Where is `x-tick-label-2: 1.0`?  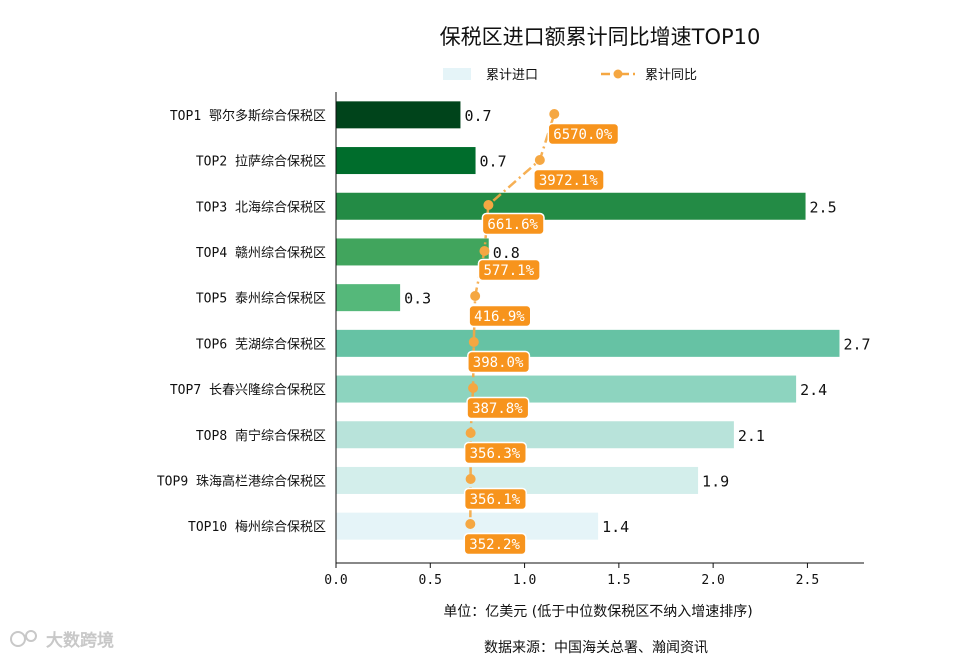 x-tick-label-2: 1.0 is located at coordinates (524, 580).